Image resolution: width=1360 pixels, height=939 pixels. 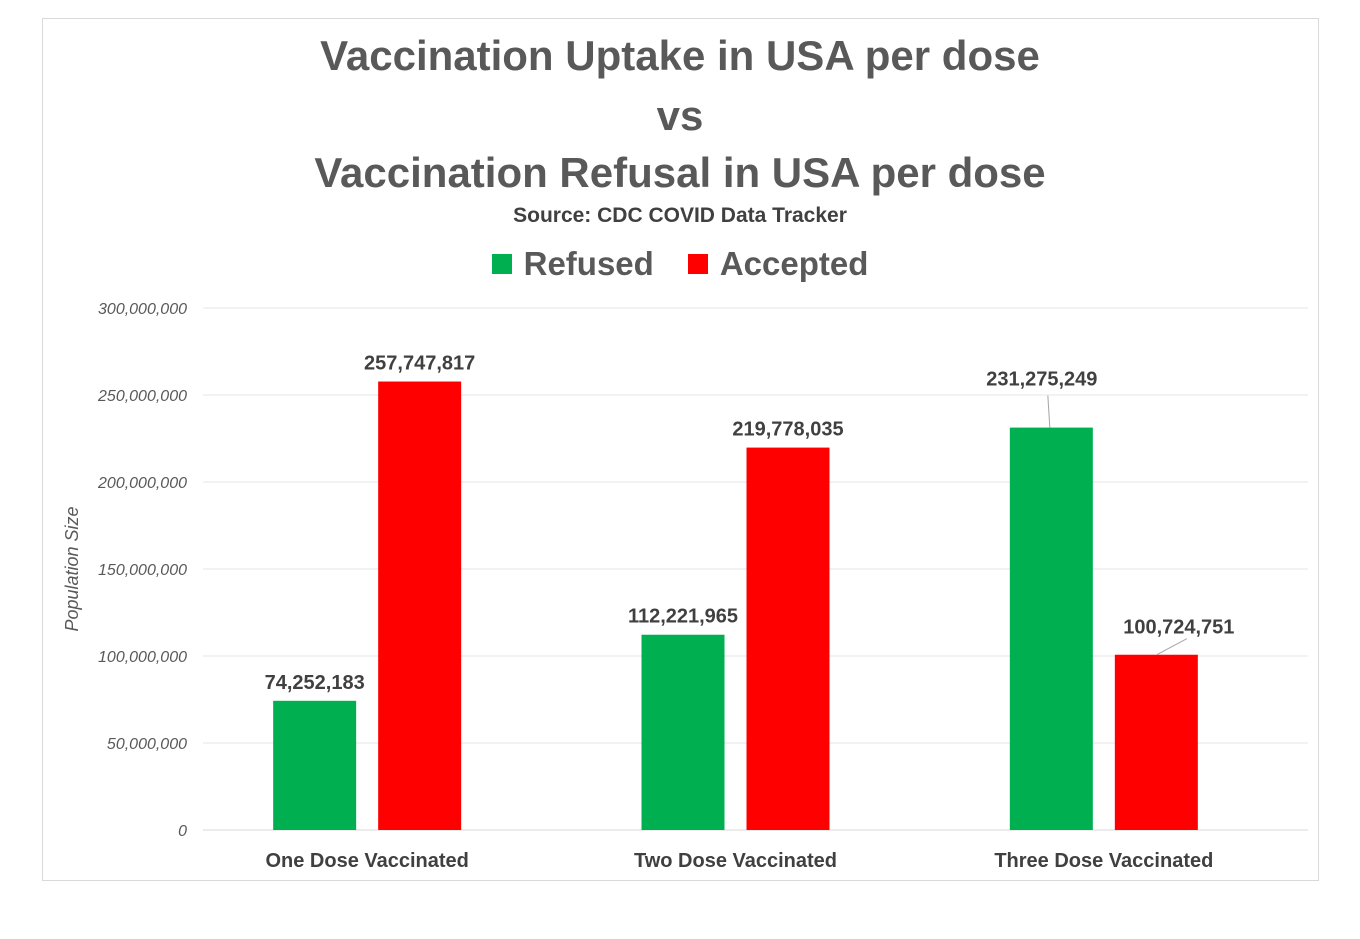 What do you see at coordinates (697, 264) in the screenshot?
I see `legend-swatch-accepted` at bounding box center [697, 264].